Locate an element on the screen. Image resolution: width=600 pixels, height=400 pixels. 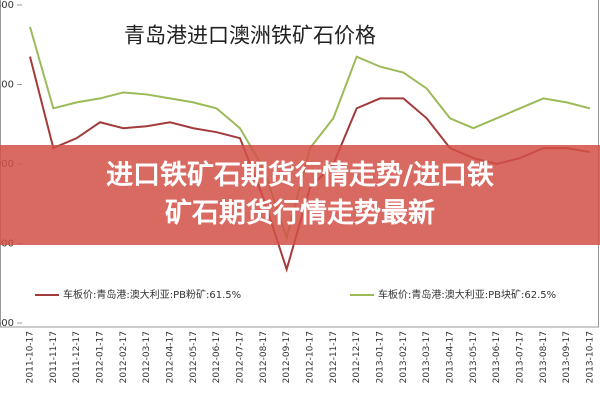
x-tick-label: 2011-11-17 is located at coordinates (54, 357).